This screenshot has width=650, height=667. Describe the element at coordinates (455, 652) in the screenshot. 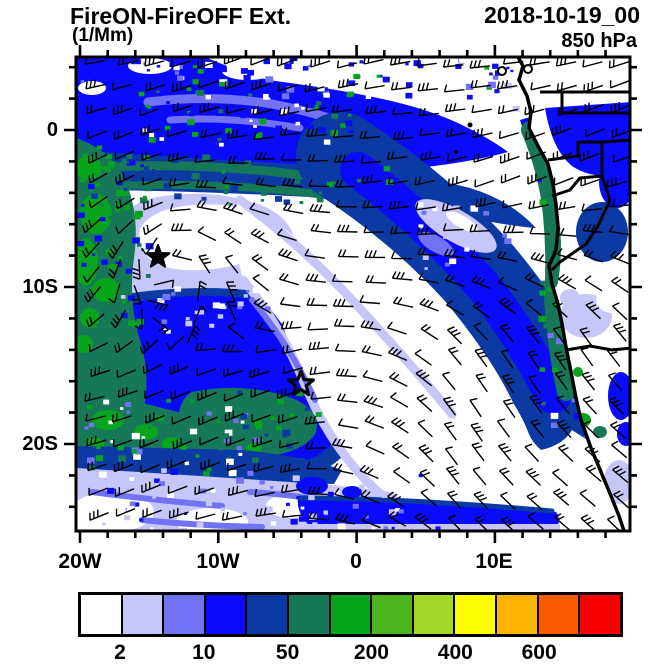

I see `colorbar-label-400: 400` at that location.